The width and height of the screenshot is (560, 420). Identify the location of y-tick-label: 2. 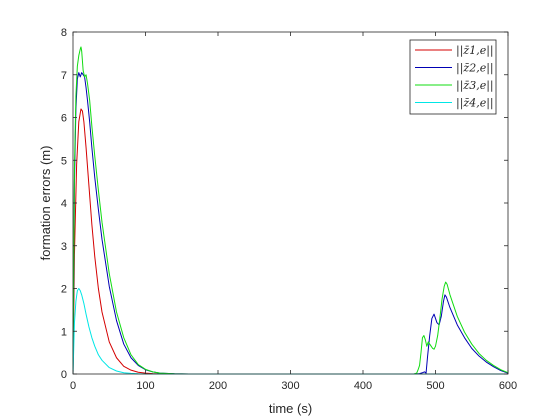
(64, 290).